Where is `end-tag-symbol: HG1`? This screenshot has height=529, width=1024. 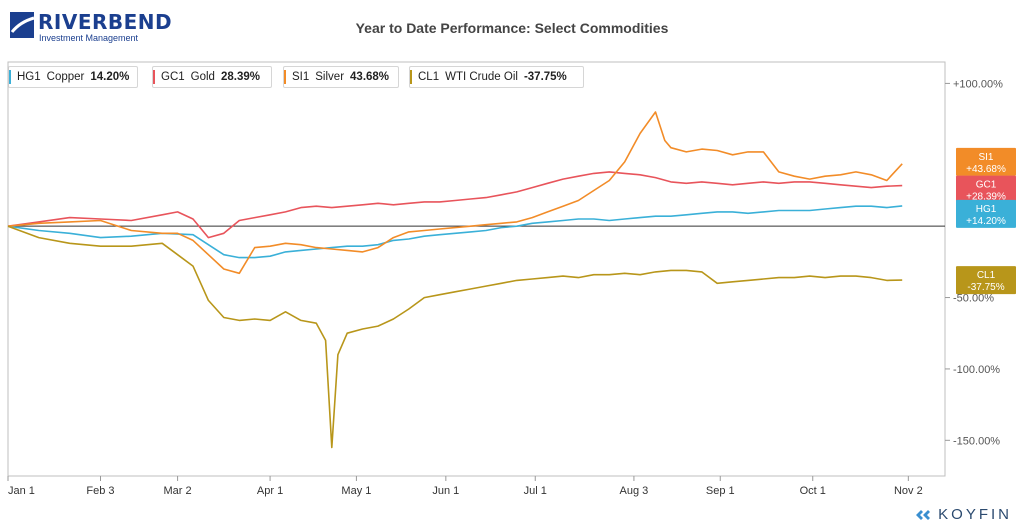 end-tag-symbol: HG1 is located at coordinates (986, 209).